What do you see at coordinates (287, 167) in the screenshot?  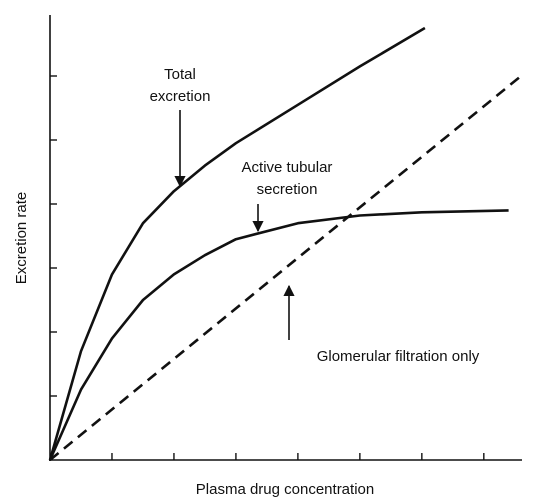 I see `annotation: Active tubular` at bounding box center [287, 167].